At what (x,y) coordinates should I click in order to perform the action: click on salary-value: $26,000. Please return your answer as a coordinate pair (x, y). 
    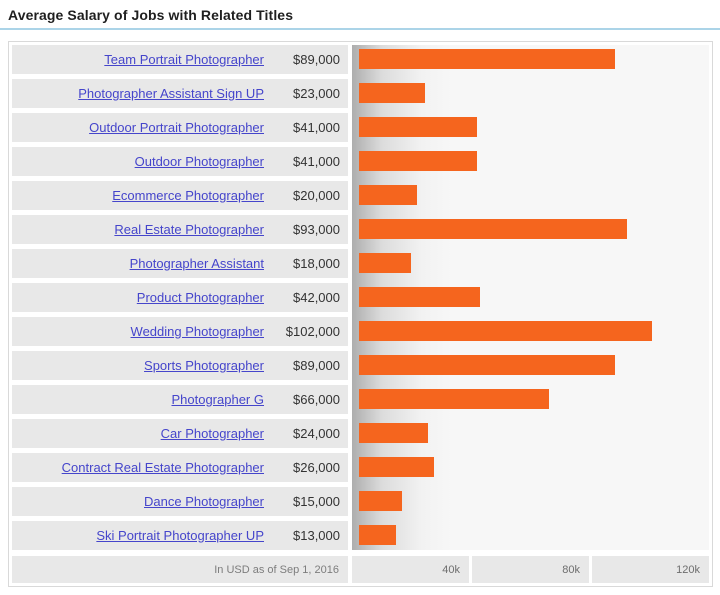
    Looking at the image, I should click on (316, 467).